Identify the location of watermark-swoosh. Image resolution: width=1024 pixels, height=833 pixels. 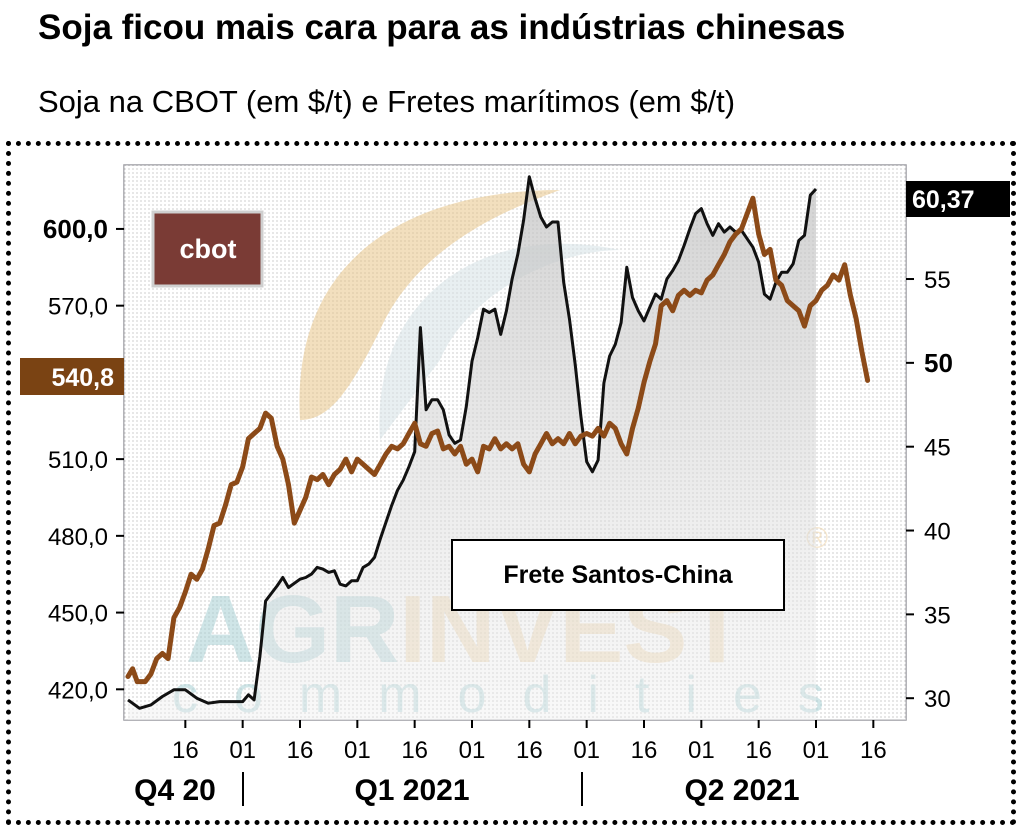
(429, 305).